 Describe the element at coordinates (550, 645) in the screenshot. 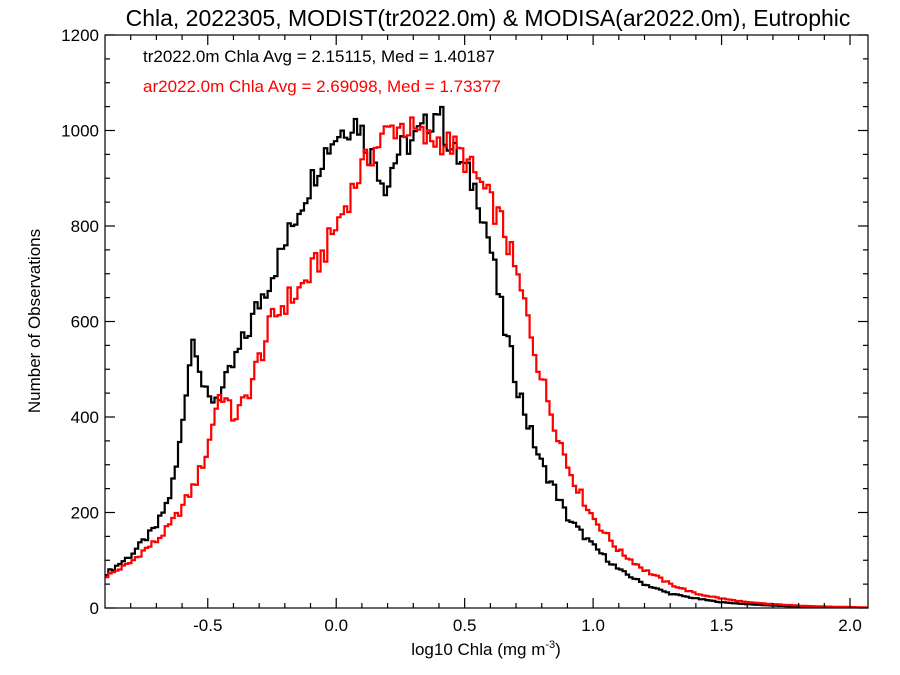

I see `x-axis-label-superscript: -3` at that location.